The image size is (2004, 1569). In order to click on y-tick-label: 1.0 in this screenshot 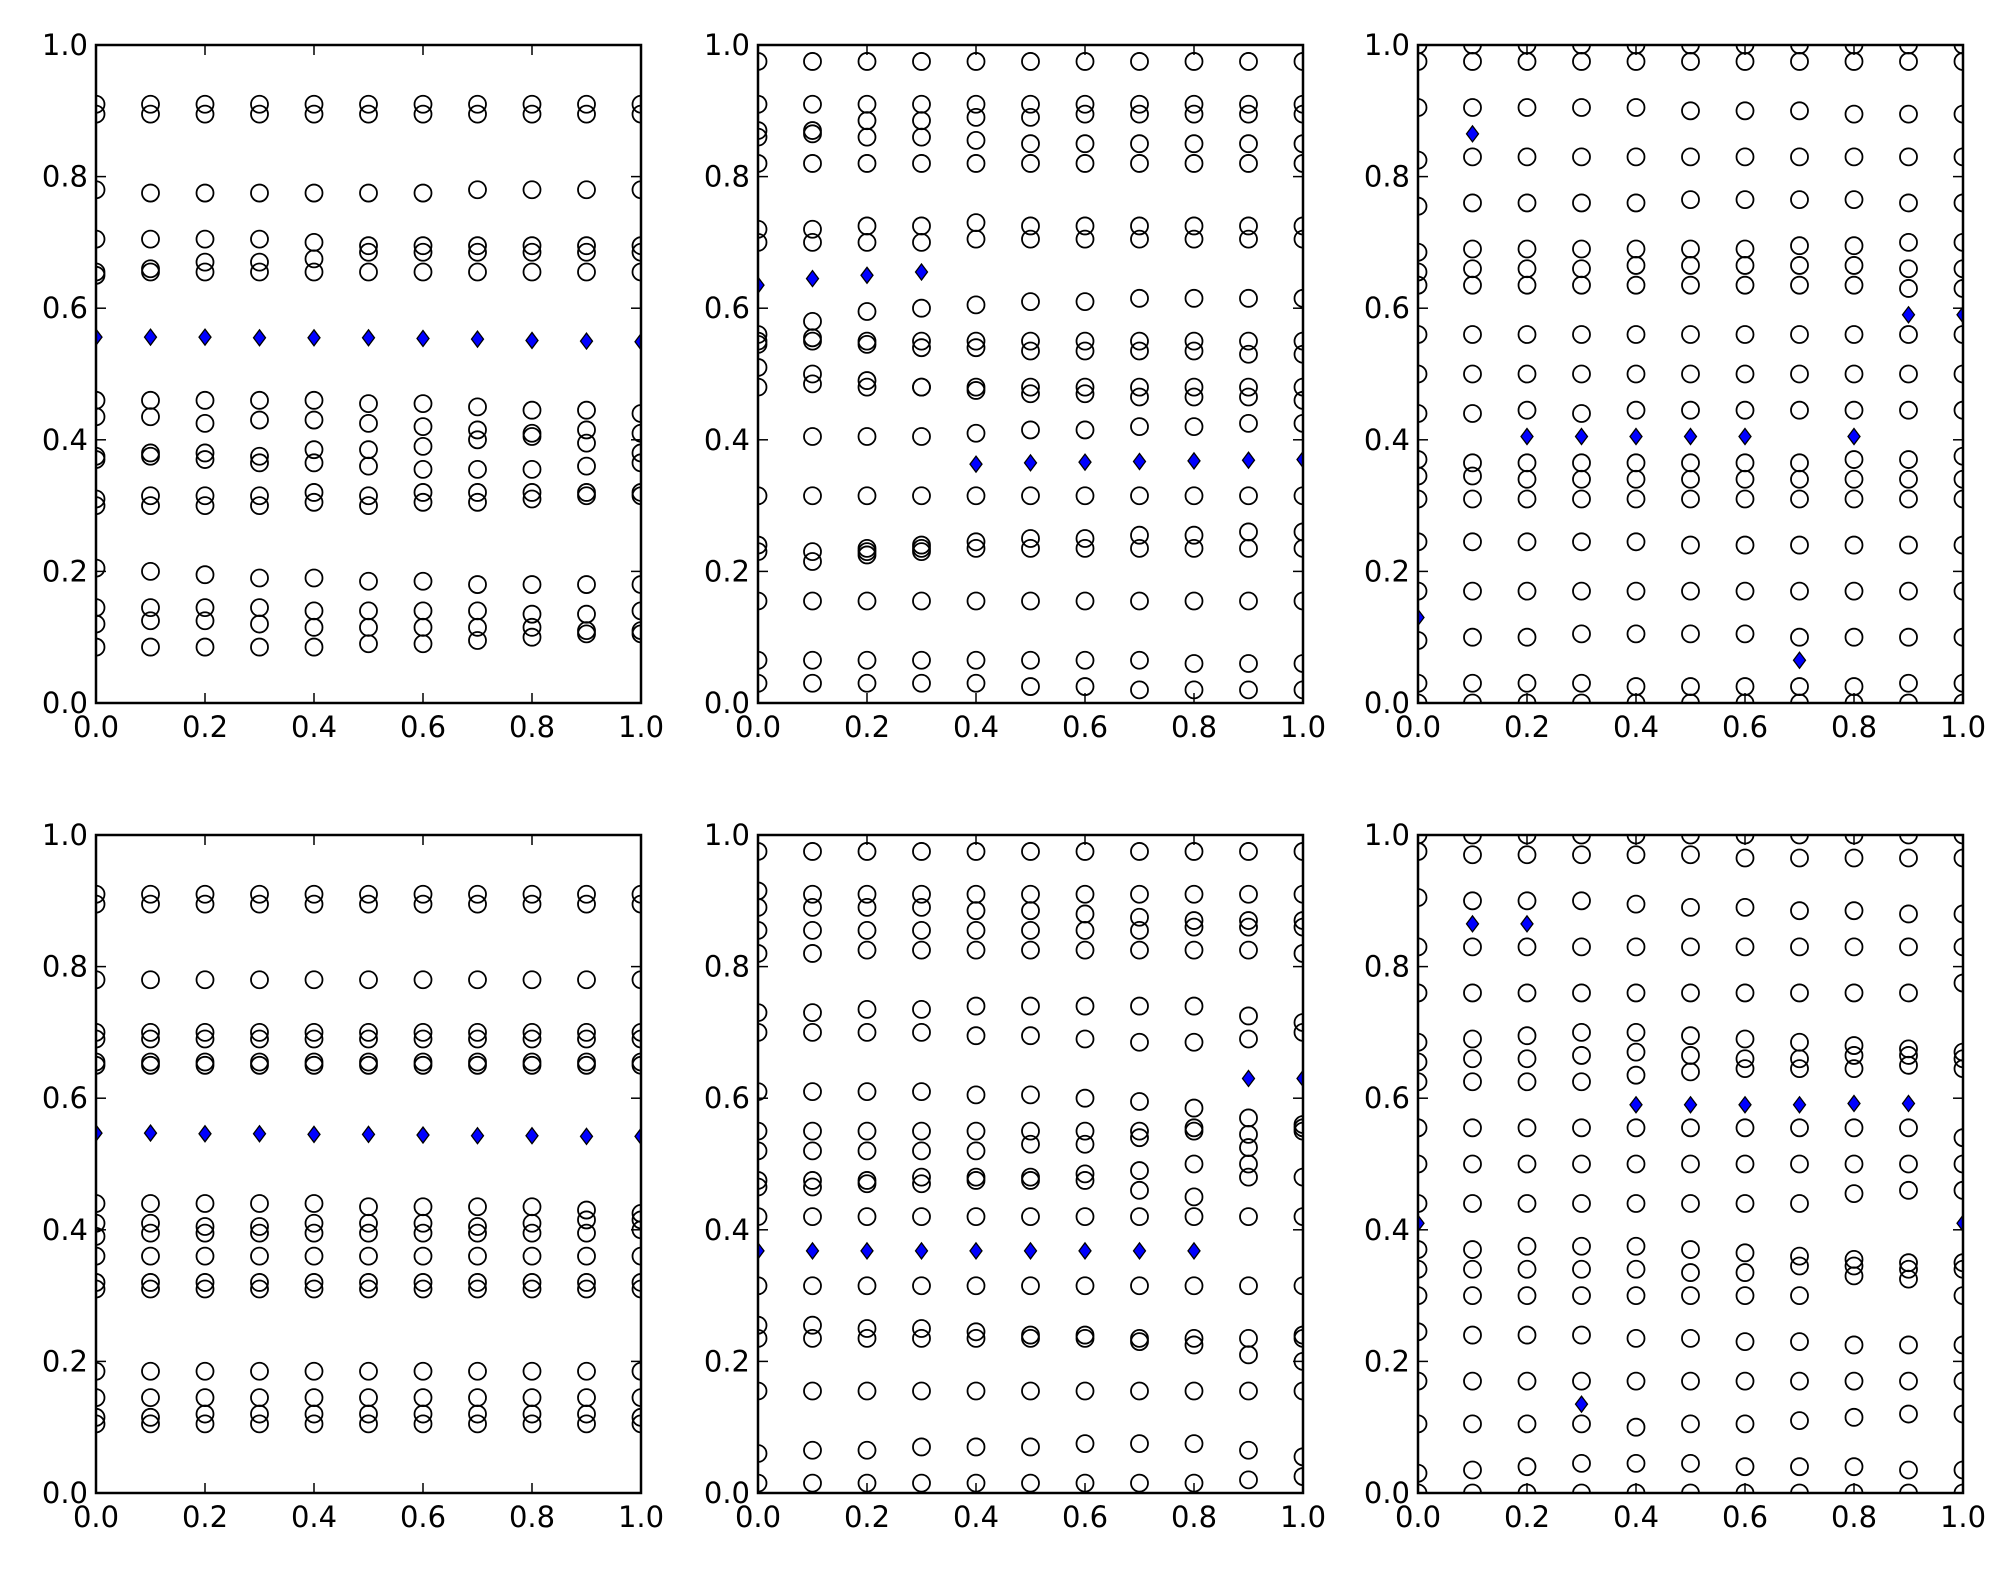, I will do `click(65, 45)`.